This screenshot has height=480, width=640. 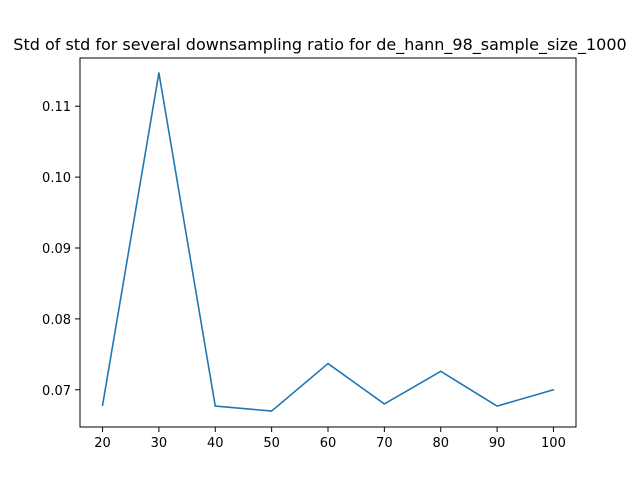 I want to click on x-tick-label: 60, so click(x=328, y=443).